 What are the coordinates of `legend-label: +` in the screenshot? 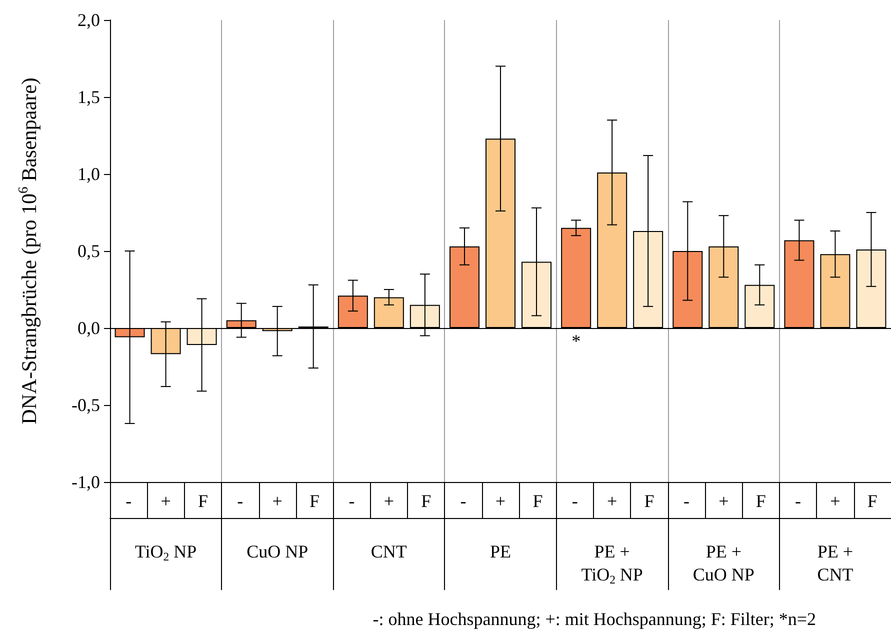 It's located at (165, 501).